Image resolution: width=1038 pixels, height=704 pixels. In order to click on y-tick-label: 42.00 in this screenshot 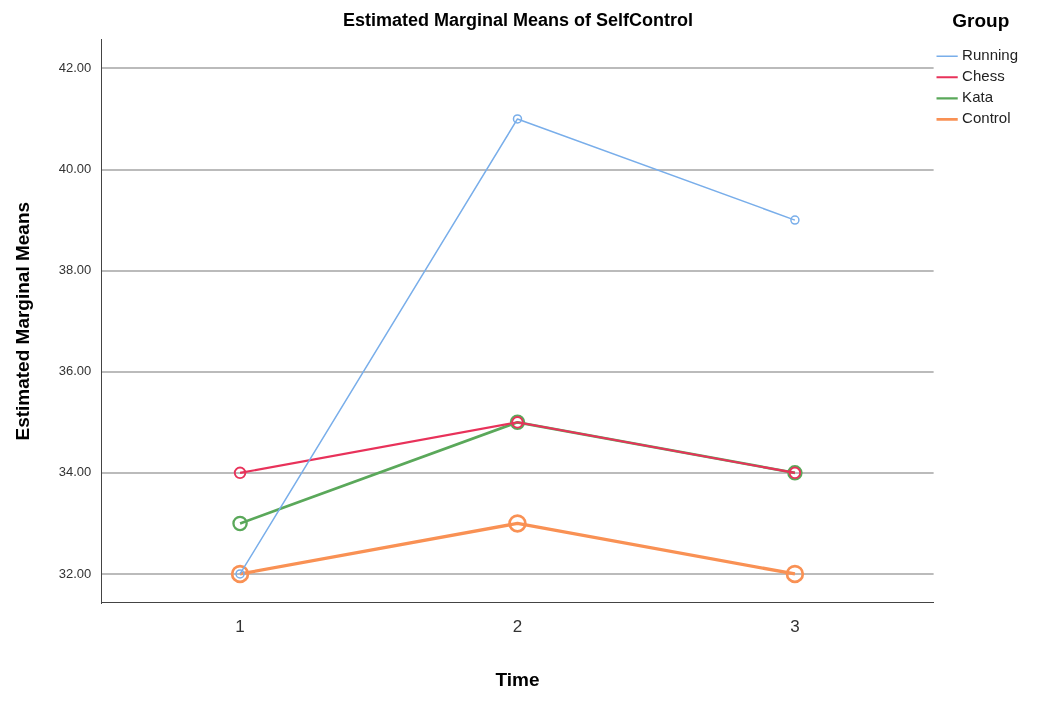, I will do `click(75, 67)`.